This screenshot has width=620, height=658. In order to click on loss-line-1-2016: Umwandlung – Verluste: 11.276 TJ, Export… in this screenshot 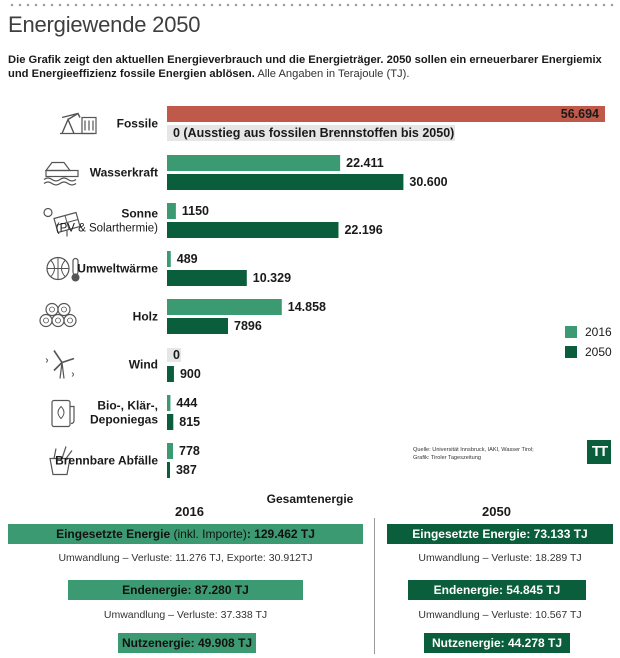, I will do `click(185, 558)`.